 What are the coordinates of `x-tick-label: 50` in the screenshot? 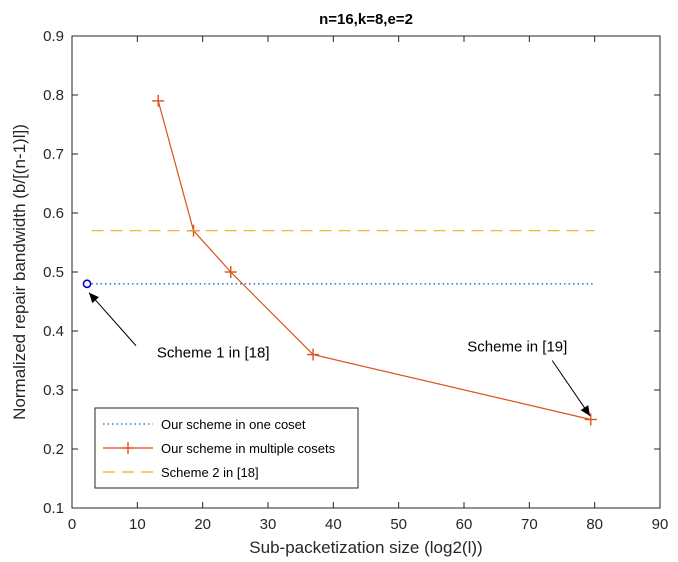 It's located at (398, 524).